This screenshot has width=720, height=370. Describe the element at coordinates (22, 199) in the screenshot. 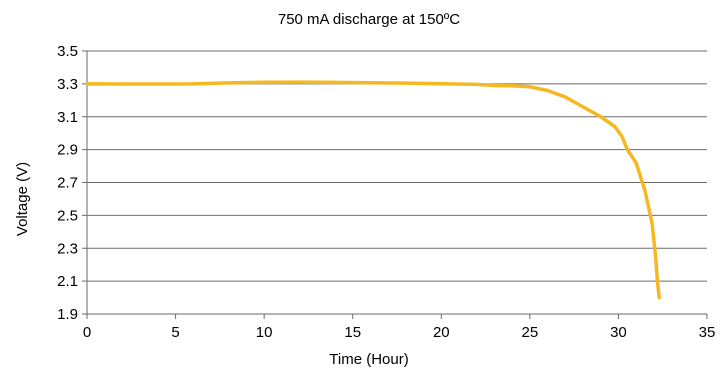

I see `y-axis-label: Voltage (V)` at that location.